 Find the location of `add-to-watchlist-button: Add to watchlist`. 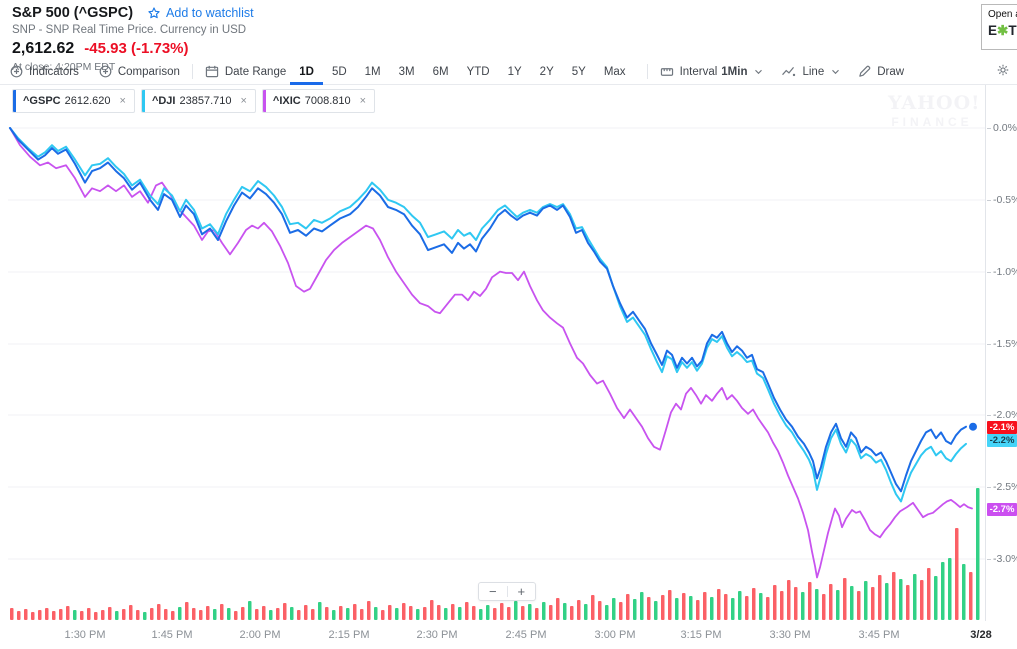

add-to-watchlist-button: Add to watchlist is located at coordinates (200, 13).